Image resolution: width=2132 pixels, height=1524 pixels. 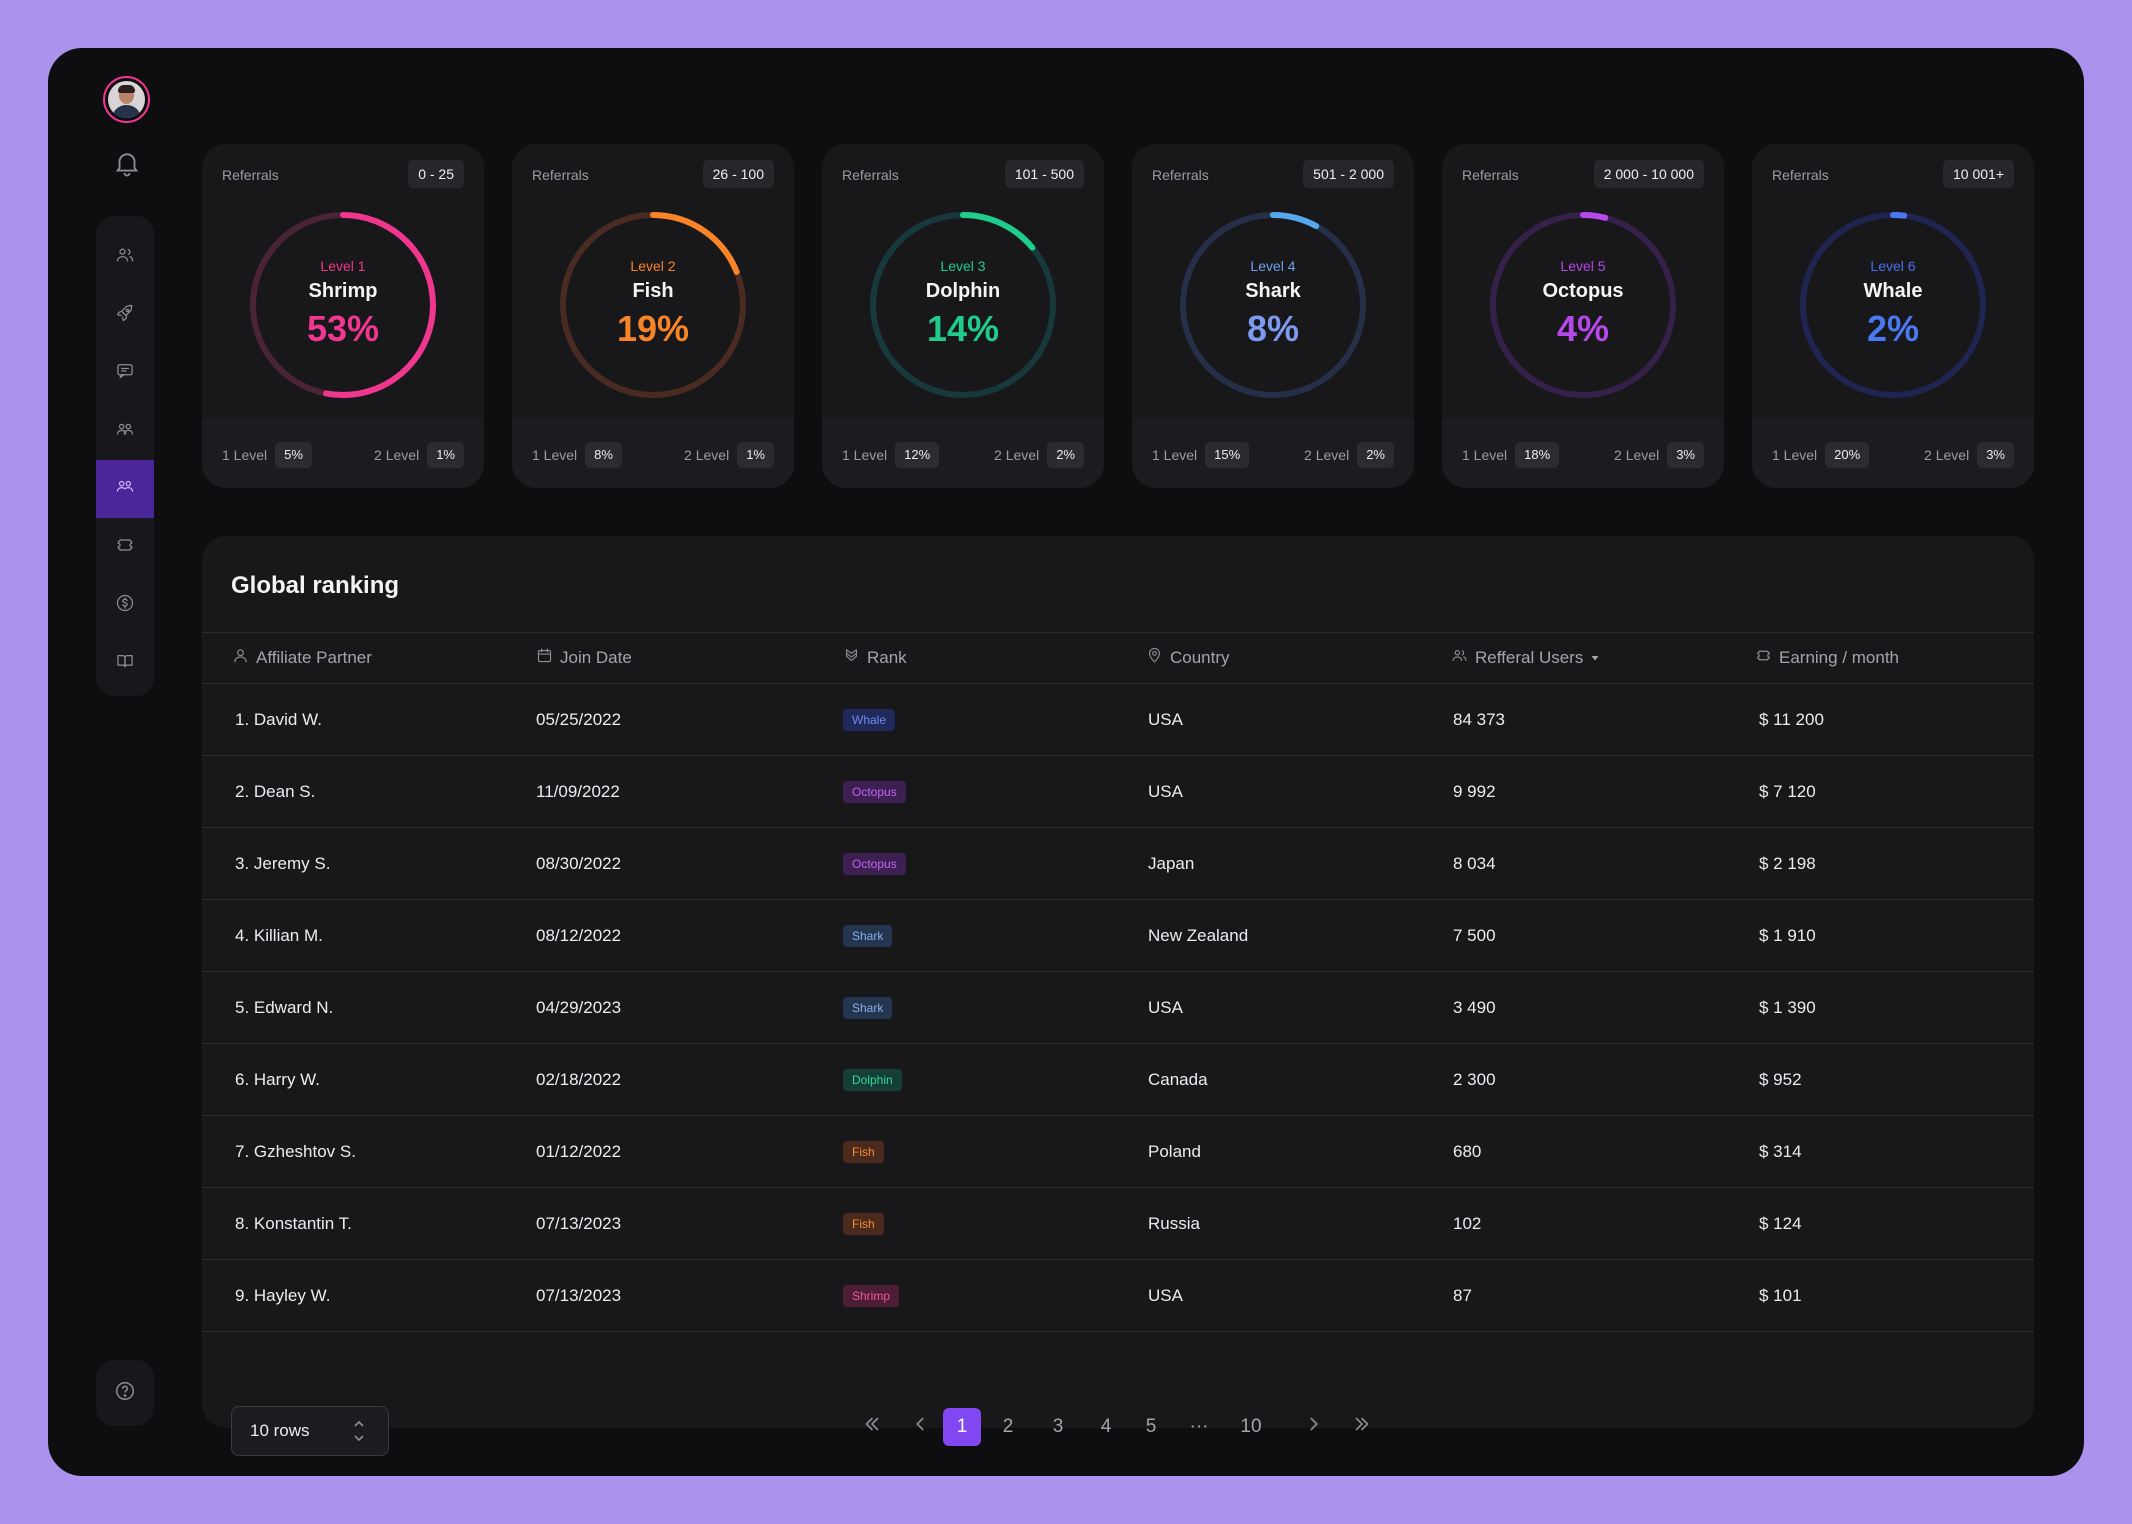 I want to click on join-date: 07/13/2023, so click(x=579, y=1223).